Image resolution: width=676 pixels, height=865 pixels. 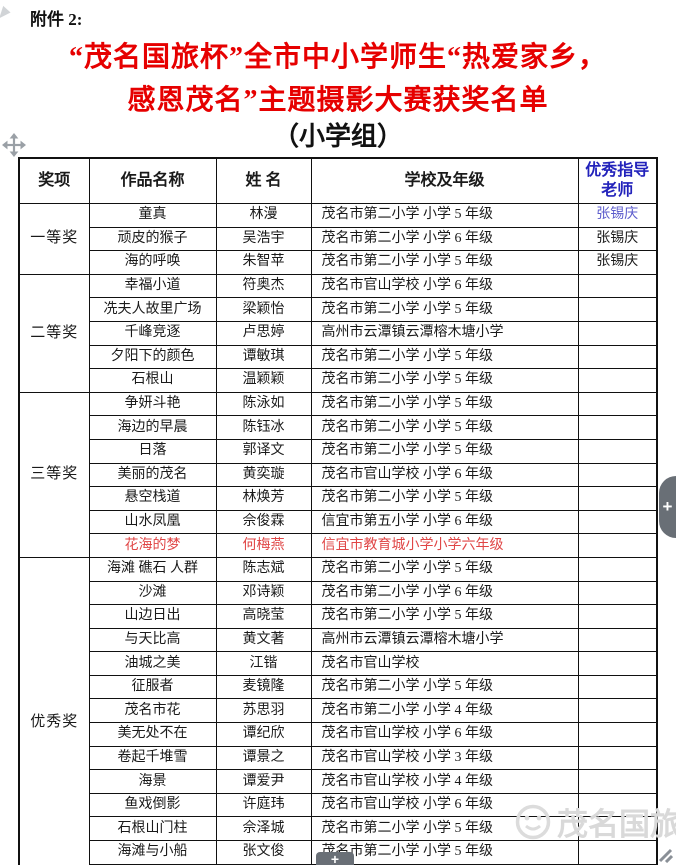 What do you see at coordinates (14, 145) in the screenshot?
I see `table-move-icon` at bounding box center [14, 145].